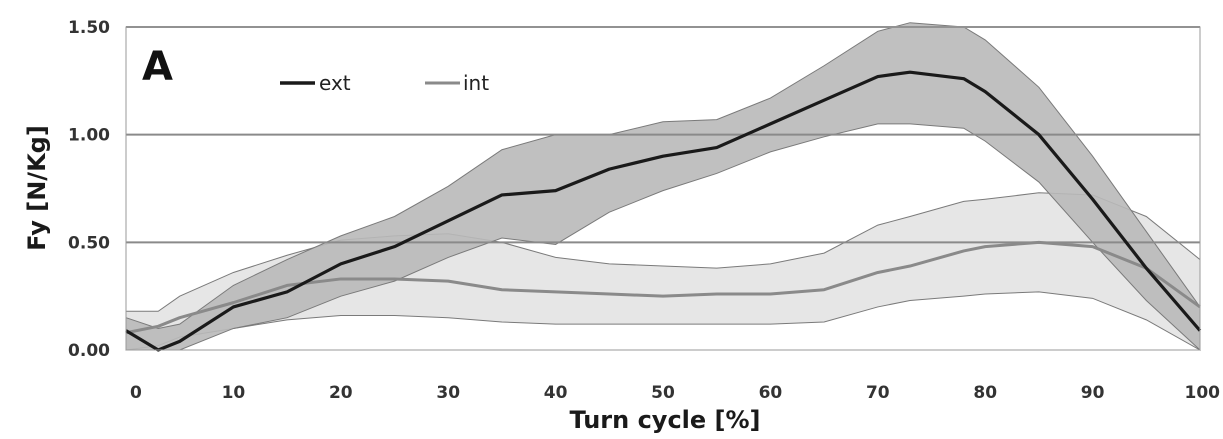 The image size is (1223, 439). I want to click on legend: ext int, so click(384, 83).